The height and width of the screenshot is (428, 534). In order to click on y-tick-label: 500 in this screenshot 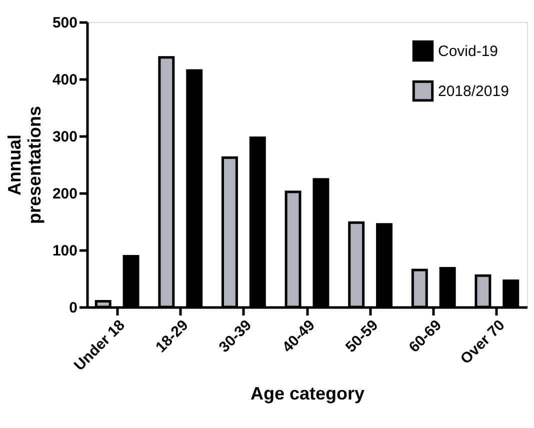, I will do `click(65, 23)`.